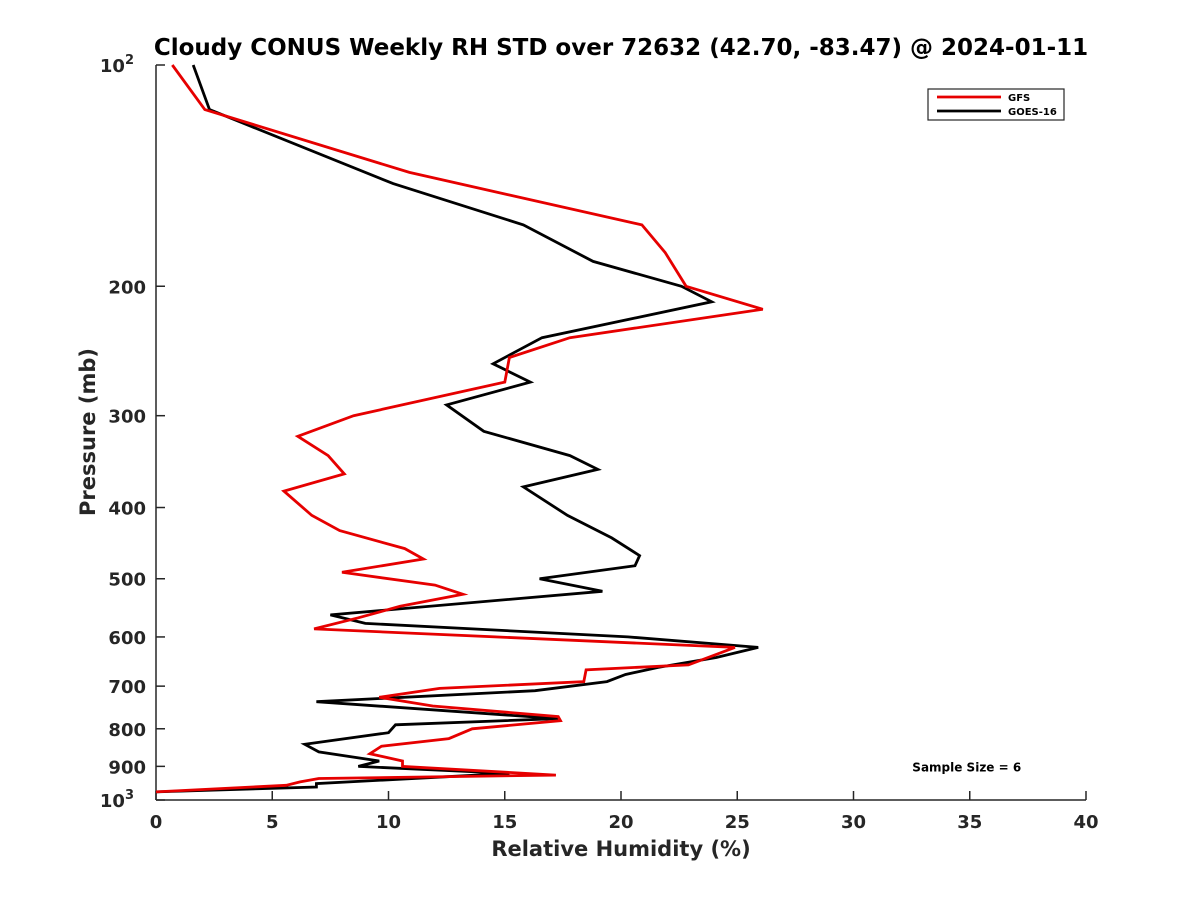  What do you see at coordinates (966, 767) in the screenshot?
I see `annotation-sample-size: Sample Size = 6` at bounding box center [966, 767].